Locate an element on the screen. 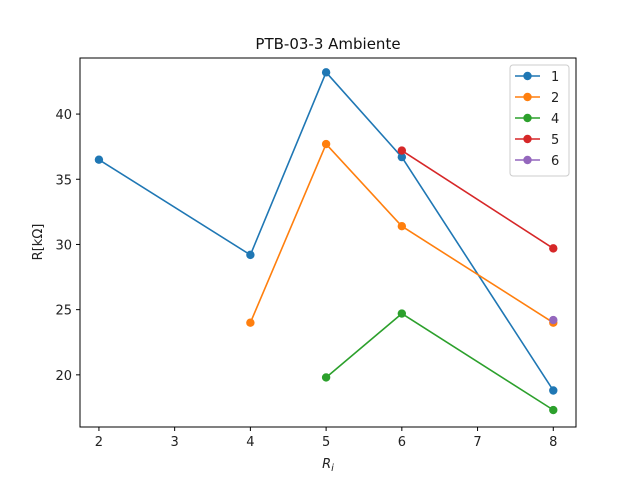  y-tick-label: 20 is located at coordinates (63, 376).